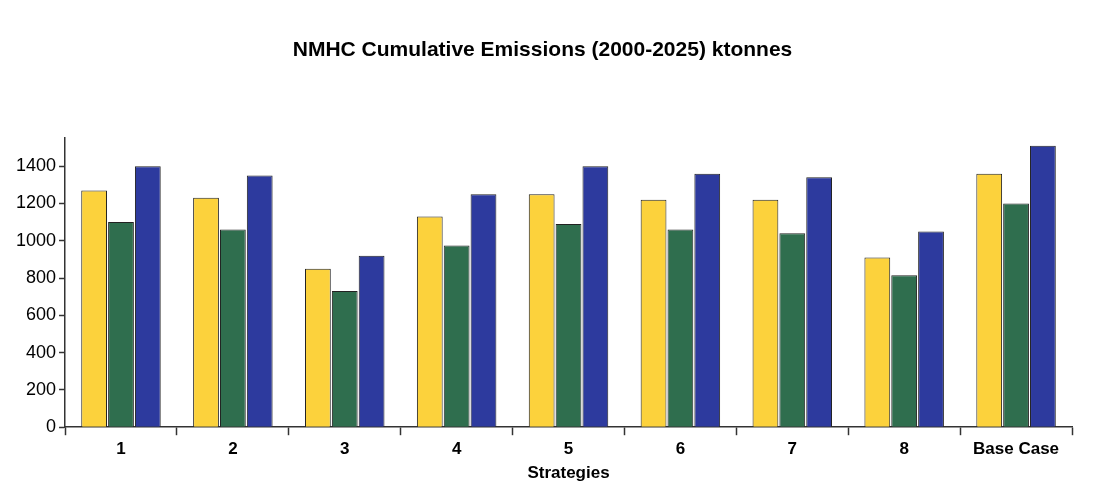  I want to click on chart-title: NMHC Cumulative Emissions (2000-2025) ktonnes, so click(542, 49).